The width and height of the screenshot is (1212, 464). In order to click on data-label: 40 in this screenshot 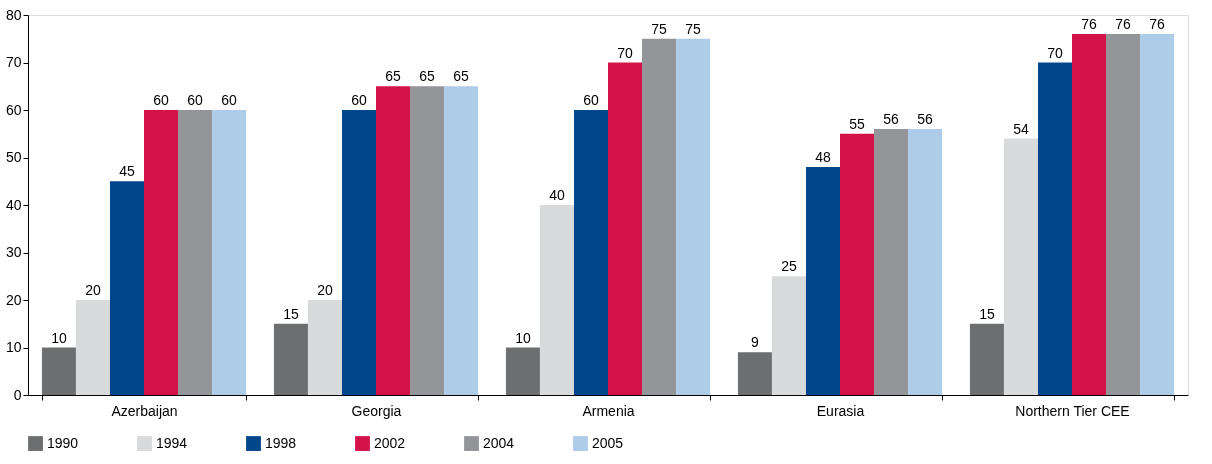, I will do `click(557, 195)`.